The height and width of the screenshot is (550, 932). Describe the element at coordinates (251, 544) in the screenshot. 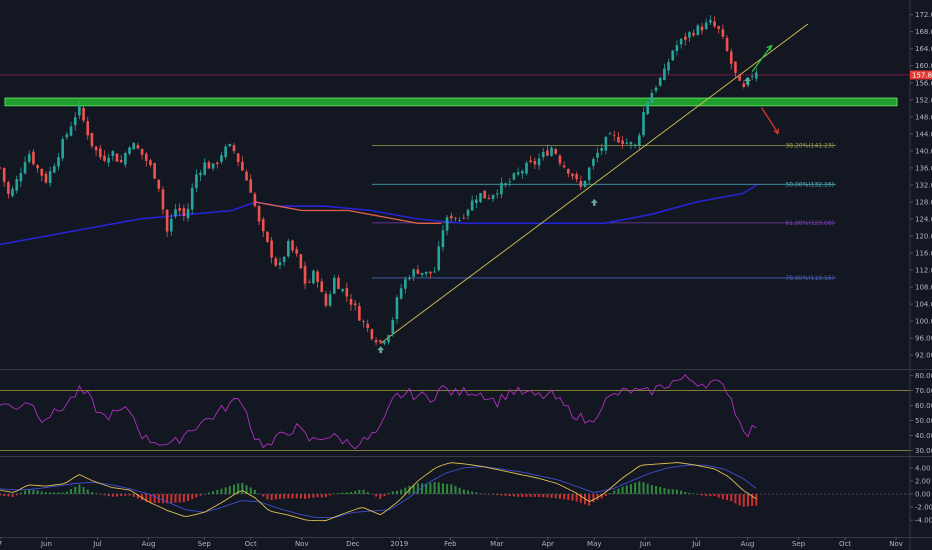

I see `x-tick-label: Oct` at that location.